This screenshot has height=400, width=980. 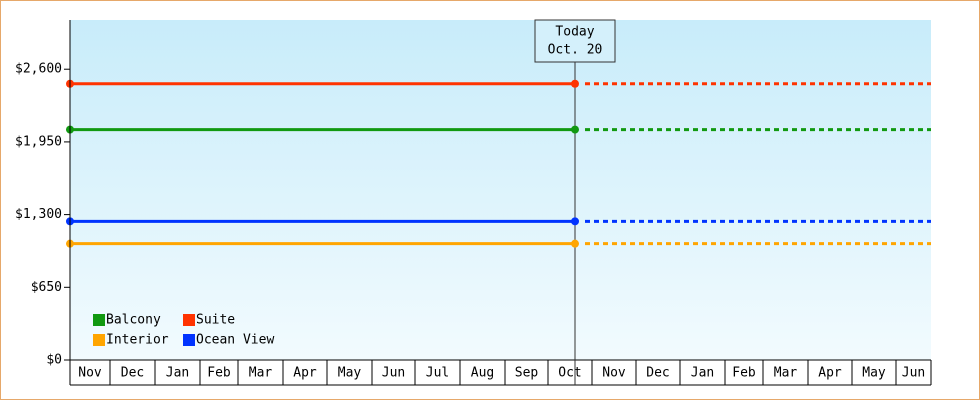 I want to click on y-tick-label: $2,600, so click(x=38, y=69).